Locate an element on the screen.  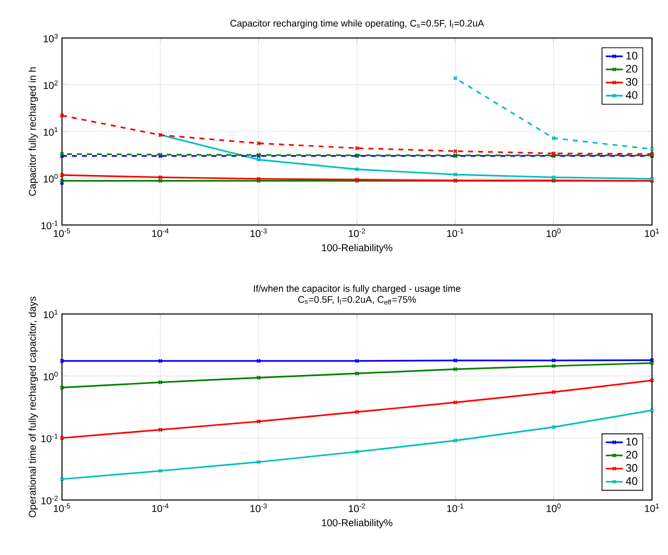
chart-title: If/when the capacitor is fully charged - usage time is located at coordinates (357, 289).